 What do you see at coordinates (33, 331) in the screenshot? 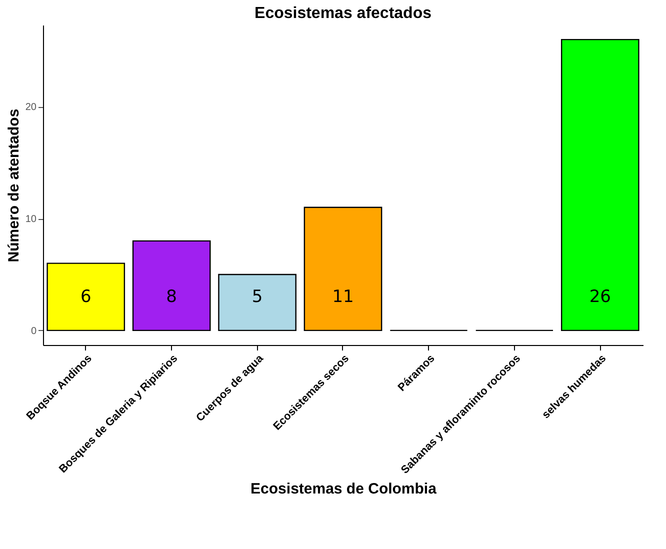
I see `y-tick-label: 0` at bounding box center [33, 331].